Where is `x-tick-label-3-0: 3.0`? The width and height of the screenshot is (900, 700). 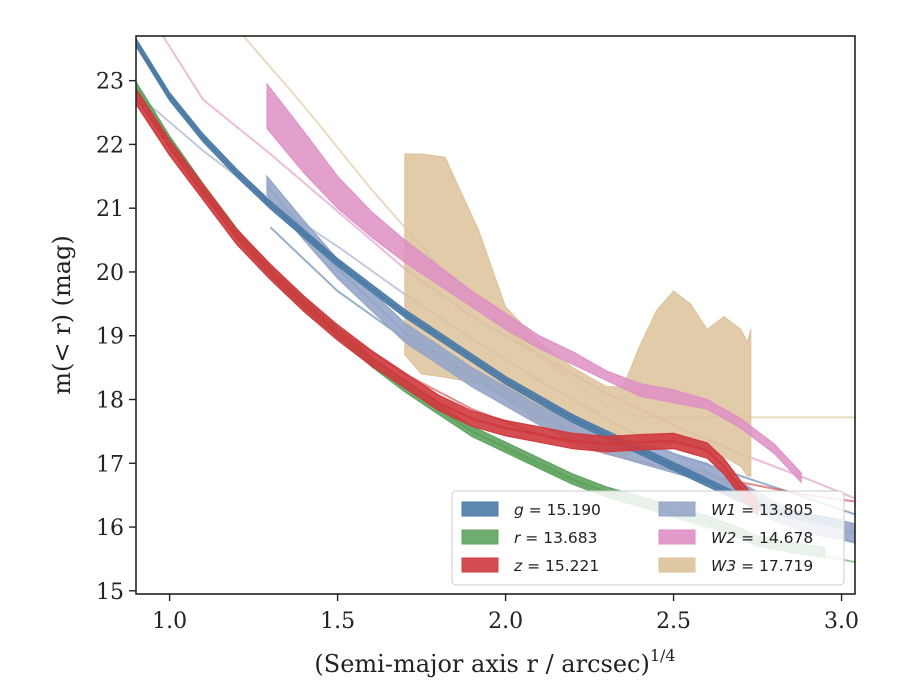
x-tick-label-3-0: 3.0 is located at coordinates (841, 621).